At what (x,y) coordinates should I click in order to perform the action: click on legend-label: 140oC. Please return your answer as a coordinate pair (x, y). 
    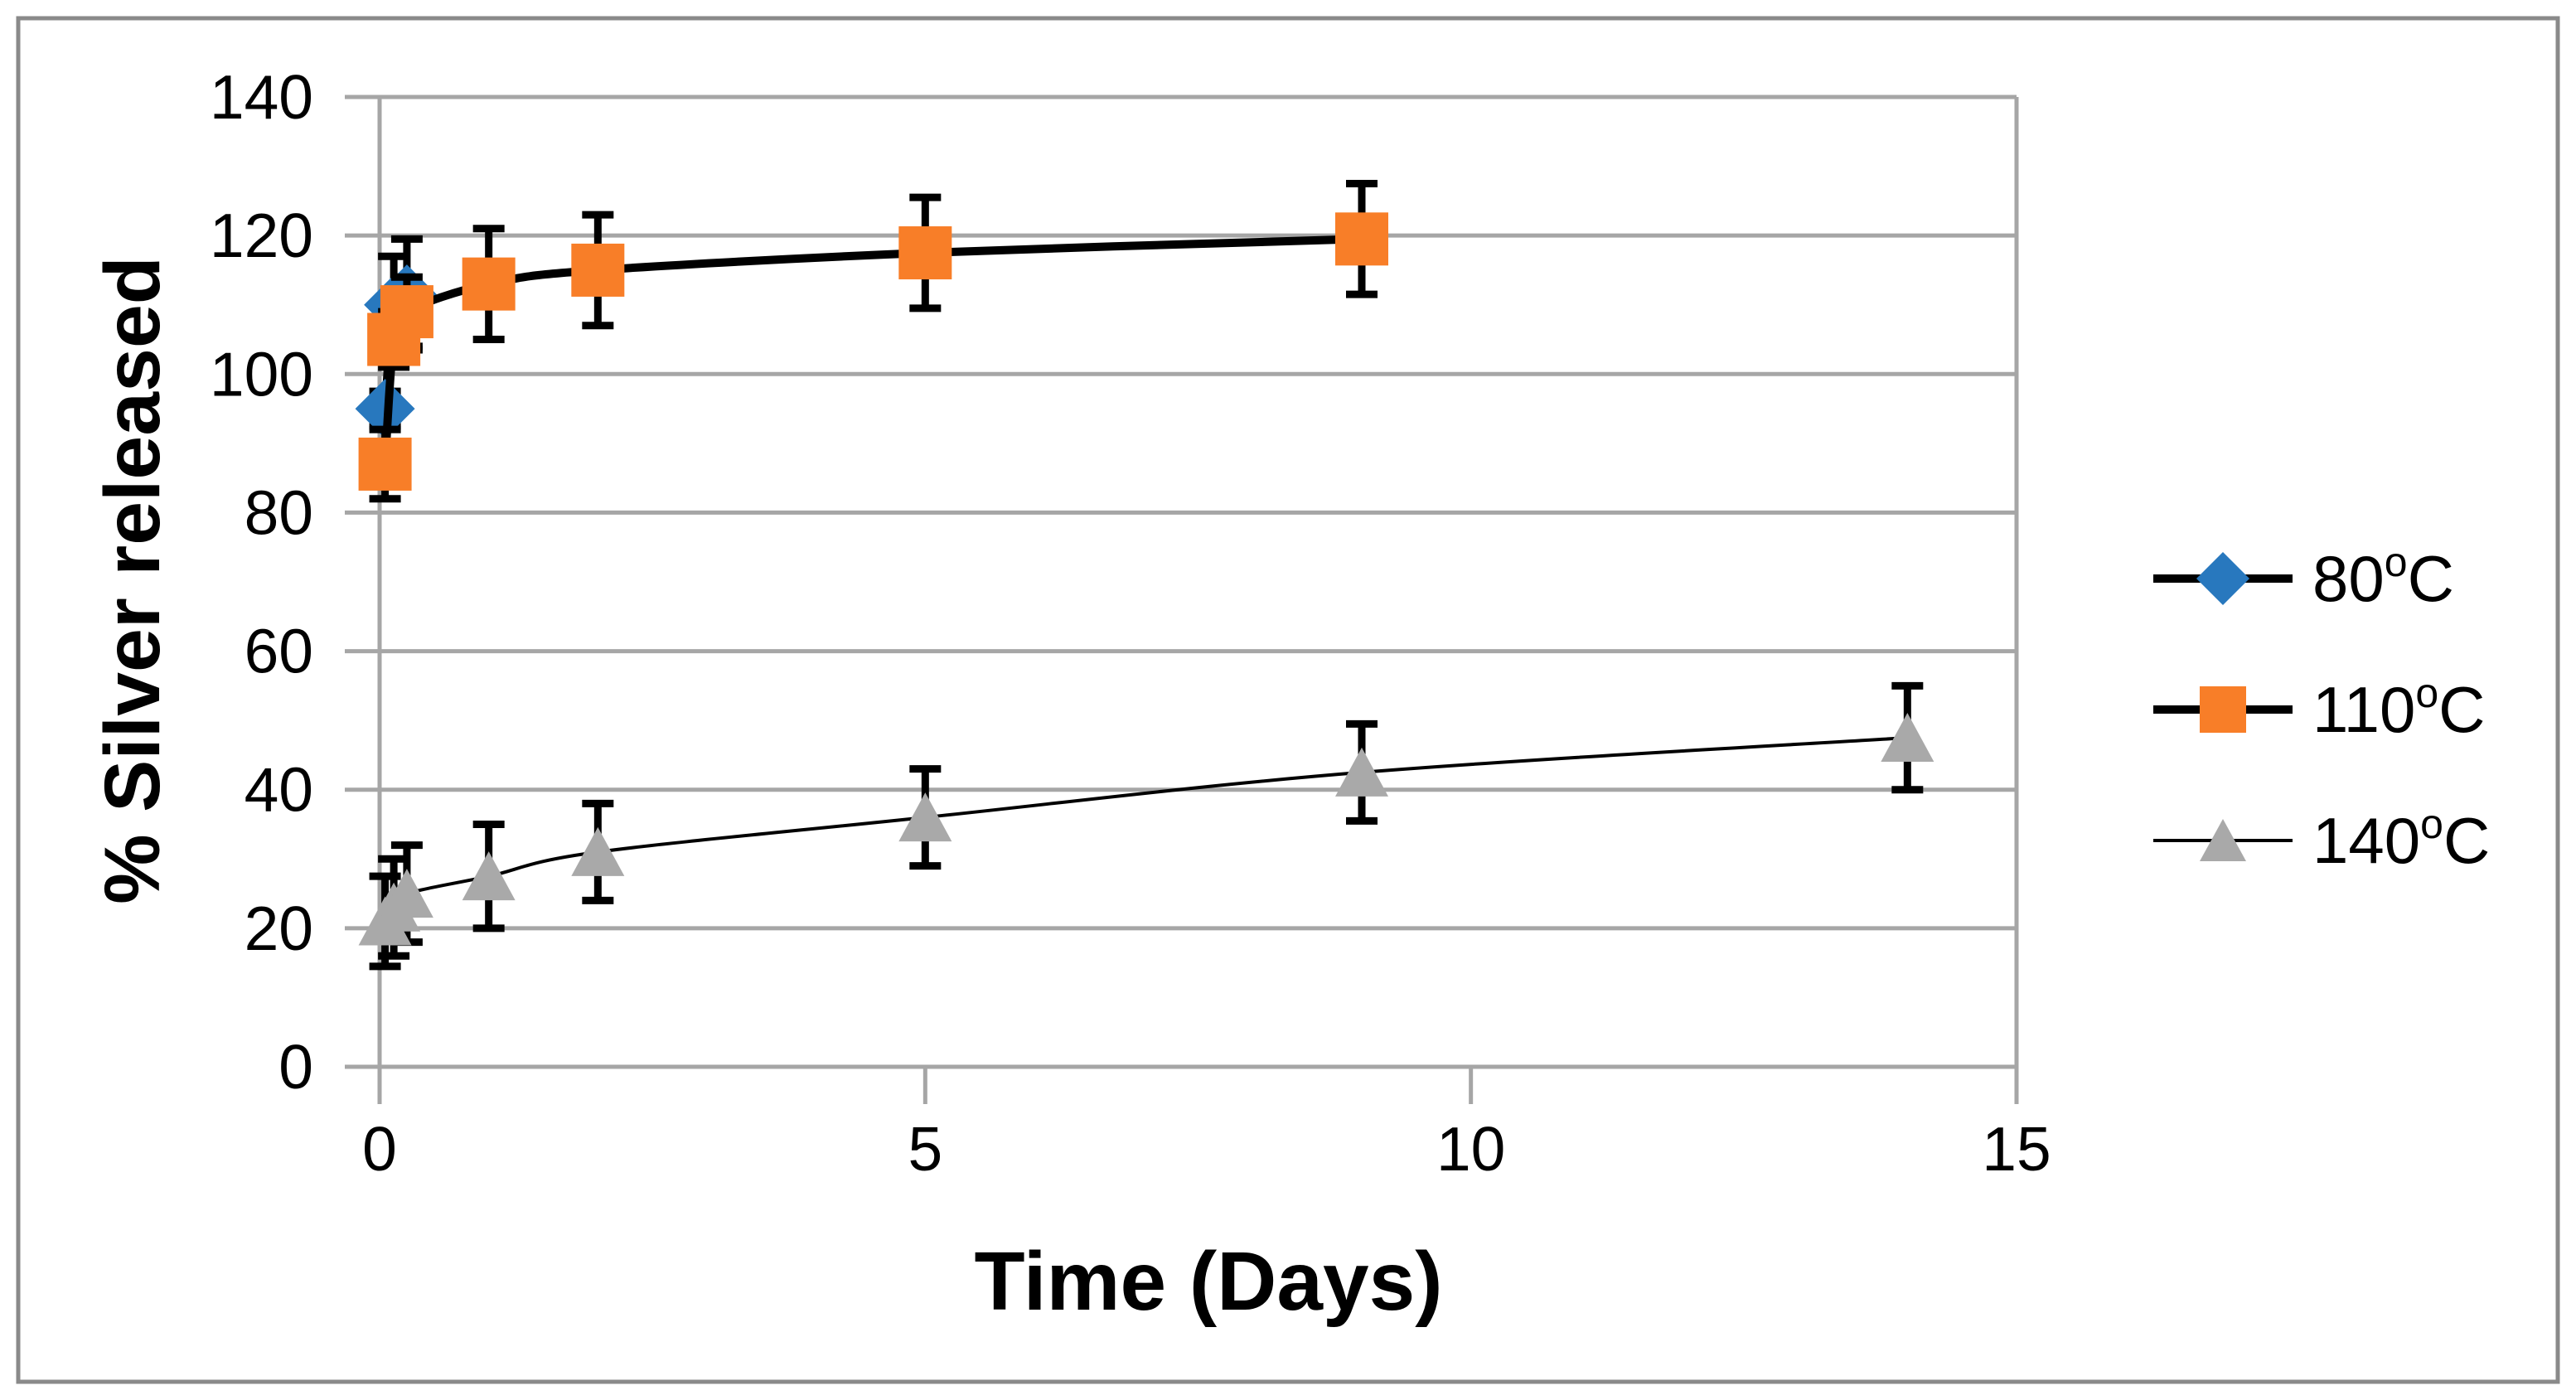
    Looking at the image, I should click on (2401, 839).